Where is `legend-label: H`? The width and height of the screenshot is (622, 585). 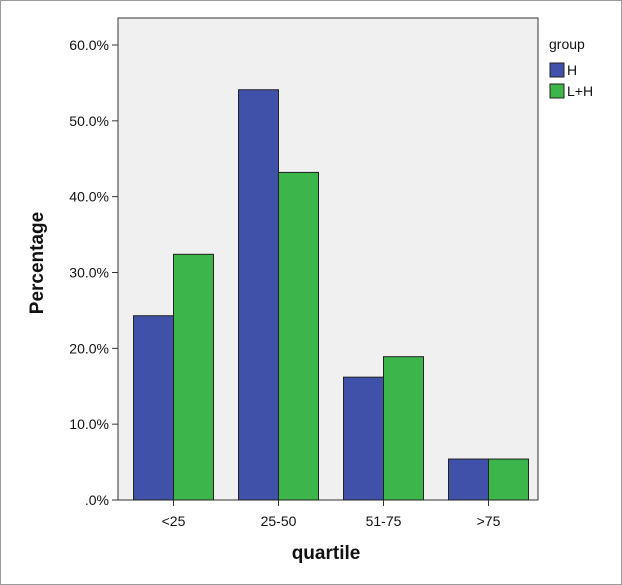 legend-label: H is located at coordinates (572, 70).